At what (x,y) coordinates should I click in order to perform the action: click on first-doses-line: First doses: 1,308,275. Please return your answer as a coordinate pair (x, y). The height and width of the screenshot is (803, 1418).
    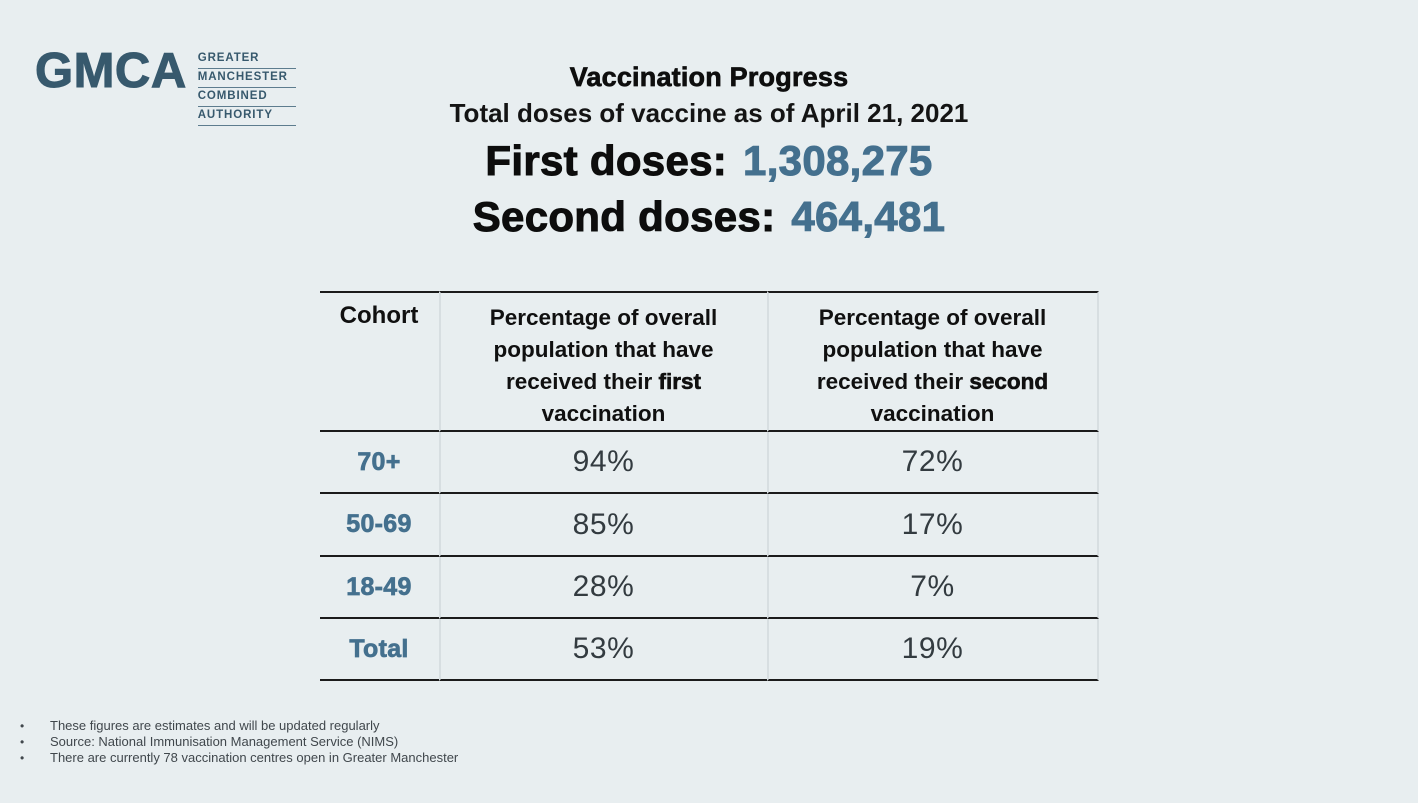
    Looking at the image, I should click on (709, 161).